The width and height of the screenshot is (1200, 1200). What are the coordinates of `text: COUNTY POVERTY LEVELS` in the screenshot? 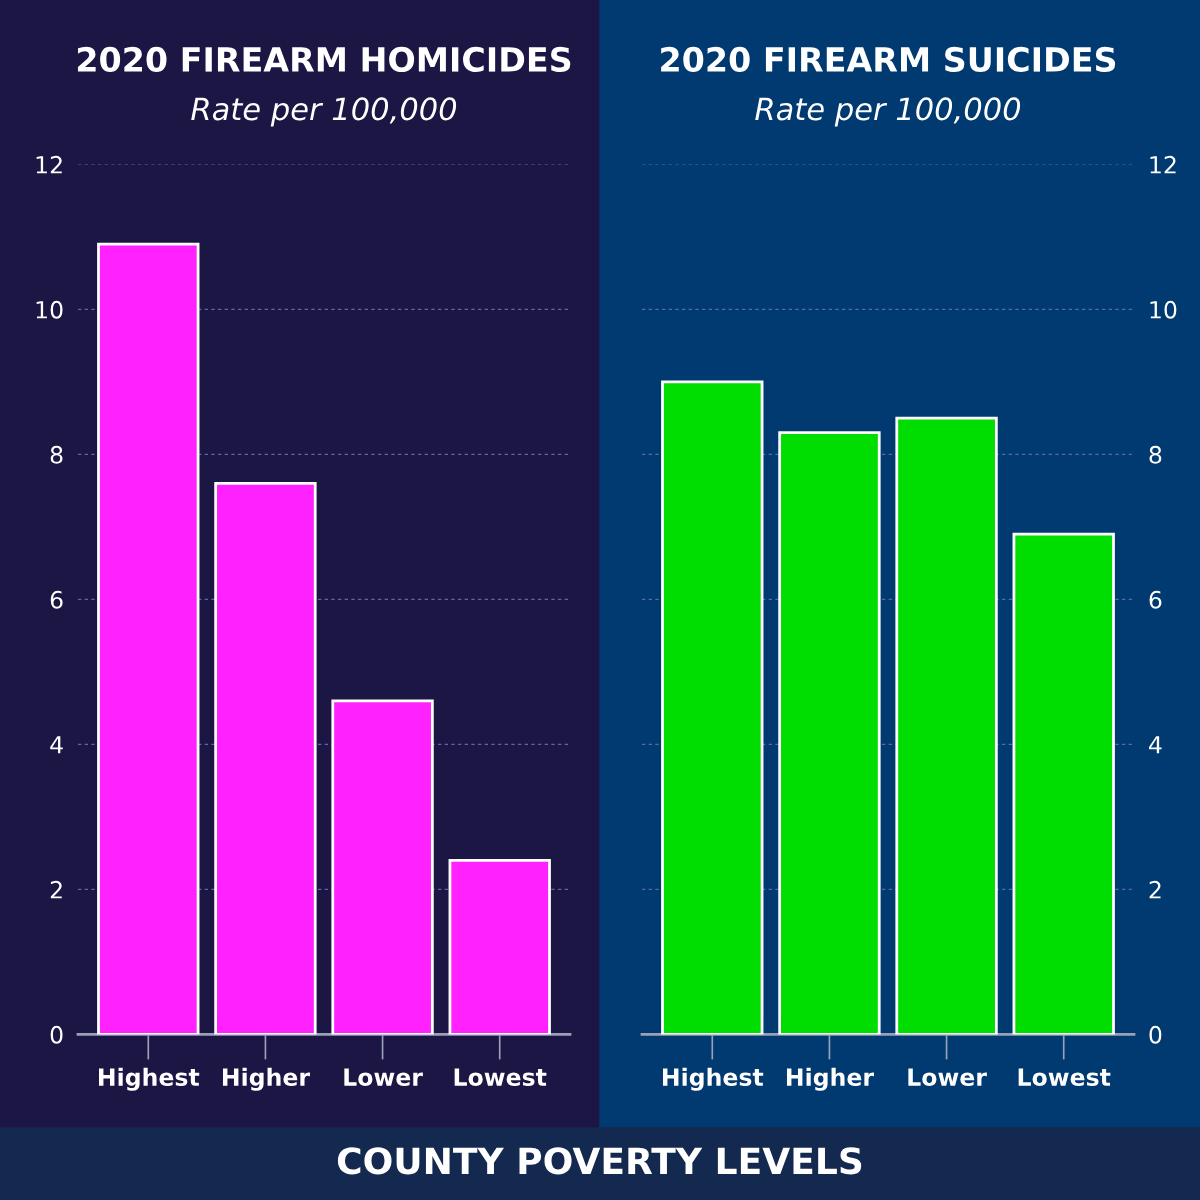 It's located at (599, 1161).